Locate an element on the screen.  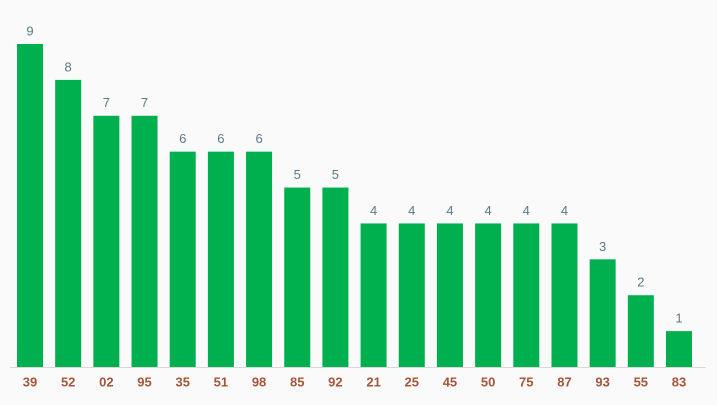
value-label: 1 is located at coordinates (678, 318).